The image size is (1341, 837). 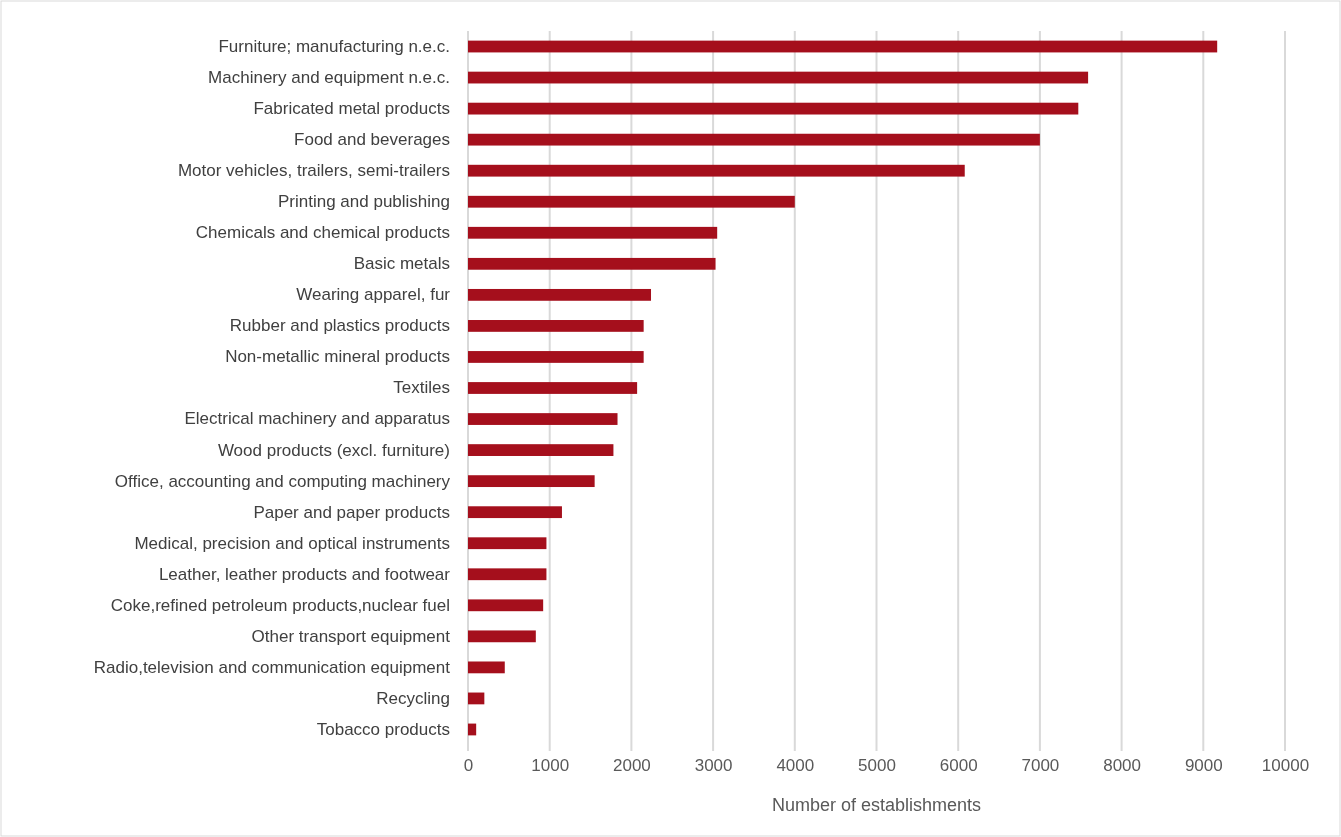 I want to click on x-tick-label: 9000, so click(x=1203, y=766).